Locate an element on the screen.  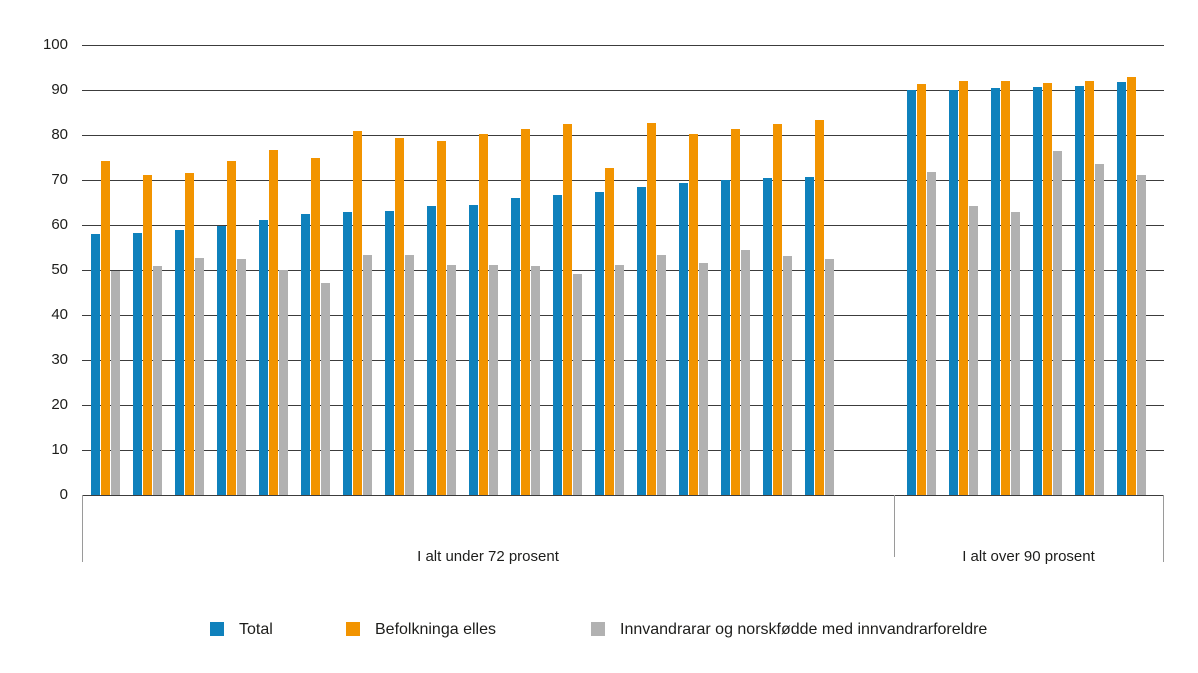
bar-series1-group4 is located at coordinates (231, 328).